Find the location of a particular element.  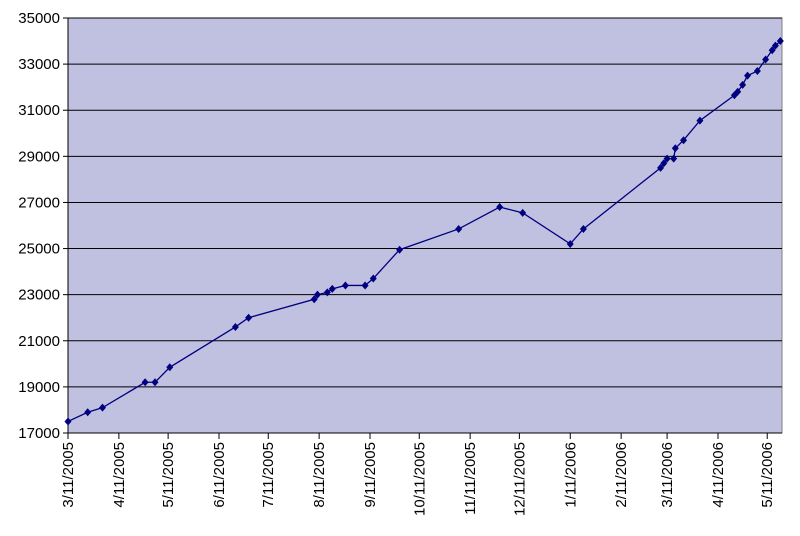

x-tick-label: 5/11/2006 is located at coordinates (767, 475).